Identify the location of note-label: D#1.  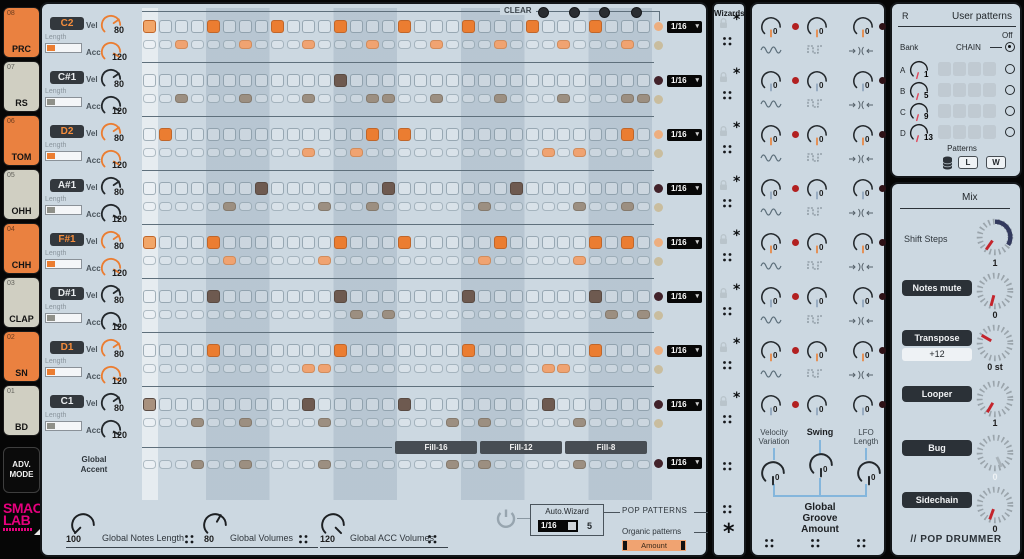
(67, 293).